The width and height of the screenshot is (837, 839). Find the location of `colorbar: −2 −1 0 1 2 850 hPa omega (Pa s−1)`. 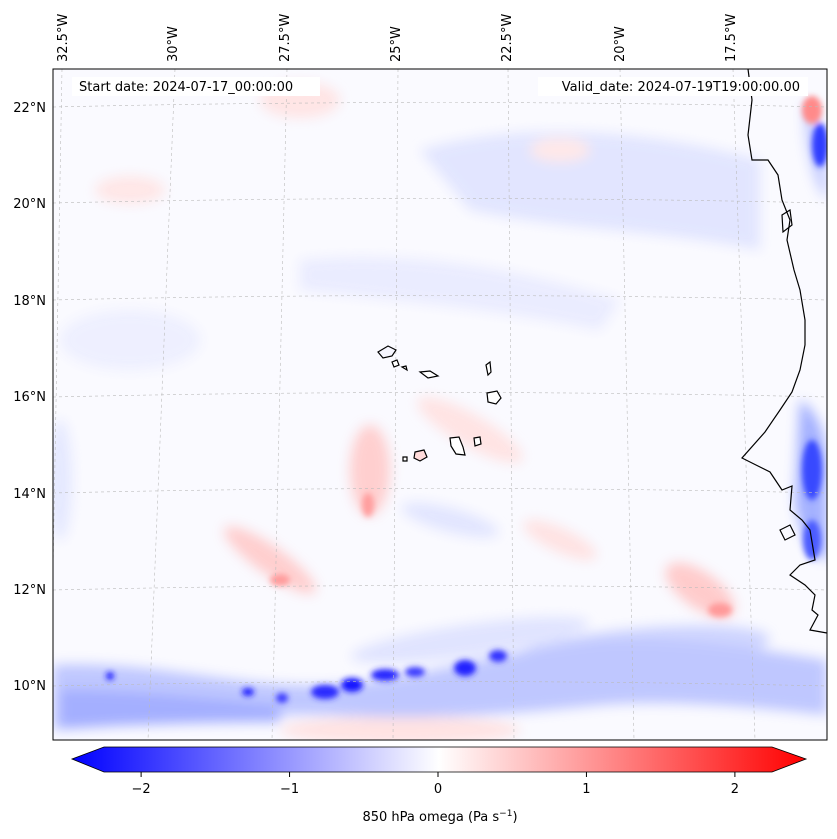

colorbar: −2 −1 0 1 2 850 hPa omega (Pa s−1) is located at coordinates (439, 785).